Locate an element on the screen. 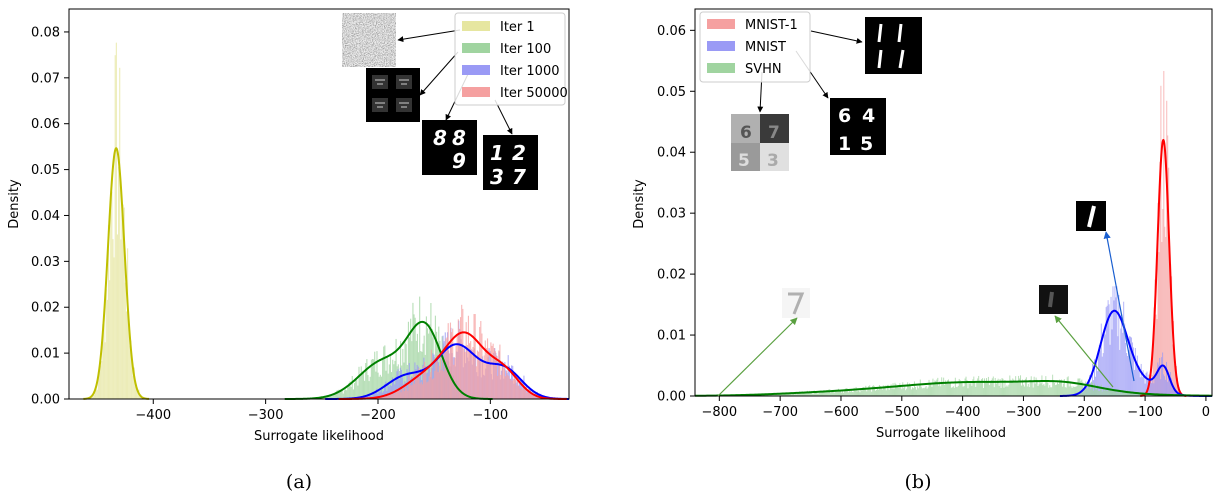 The image size is (1214, 497). iter100-sample-image is located at coordinates (393, 95).